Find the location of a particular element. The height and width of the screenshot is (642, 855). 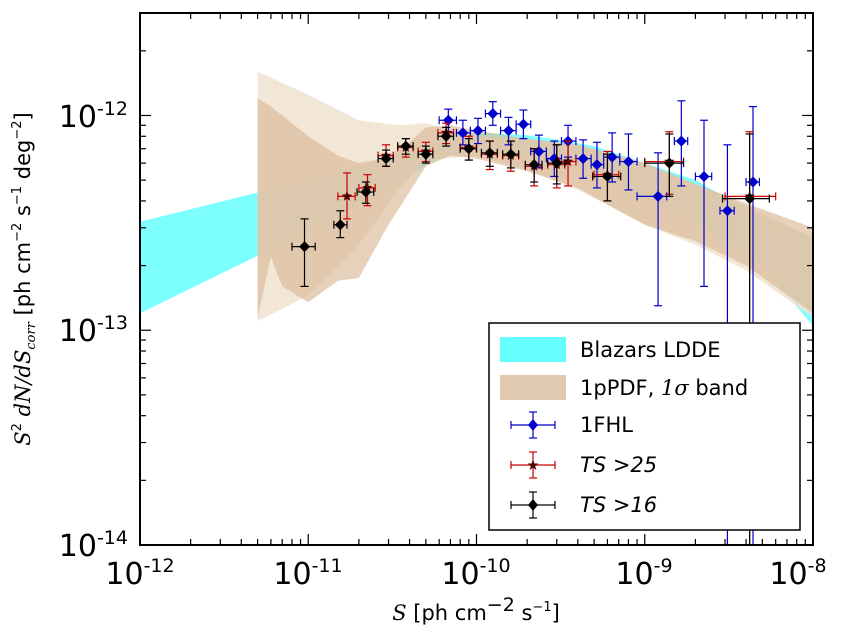

point-TS>16-12 is located at coordinates (607, 177).